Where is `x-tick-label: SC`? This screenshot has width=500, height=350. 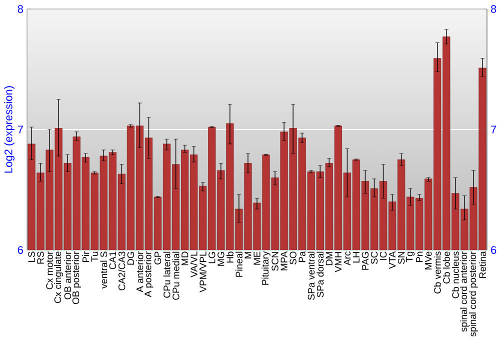
x-tick-label: SC is located at coordinates (374, 258).